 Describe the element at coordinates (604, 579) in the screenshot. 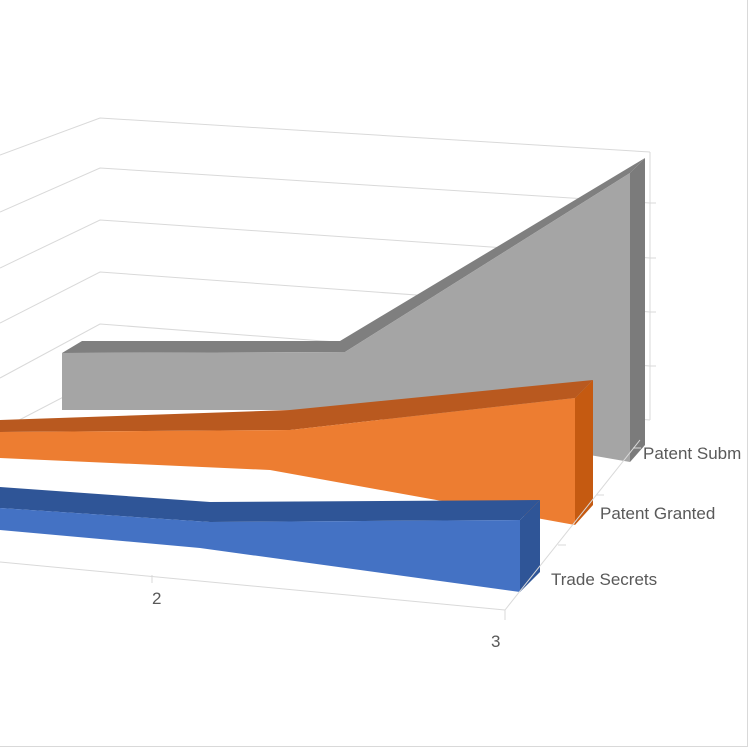

I see `series-label-trade-secrets: Trade Secrets` at that location.